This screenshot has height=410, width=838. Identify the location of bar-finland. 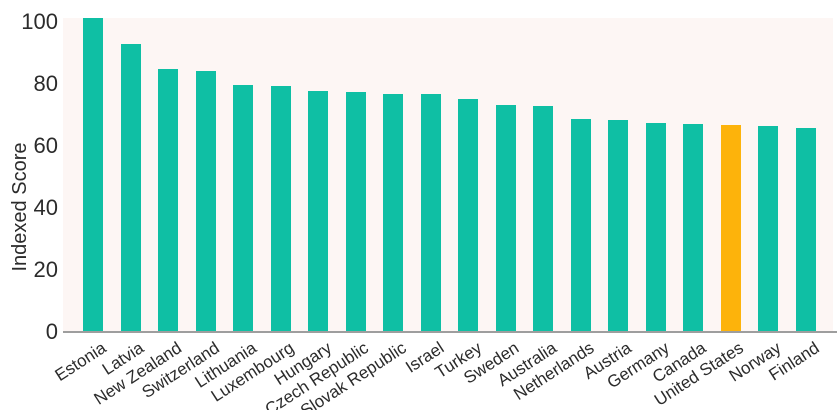
(805, 229).